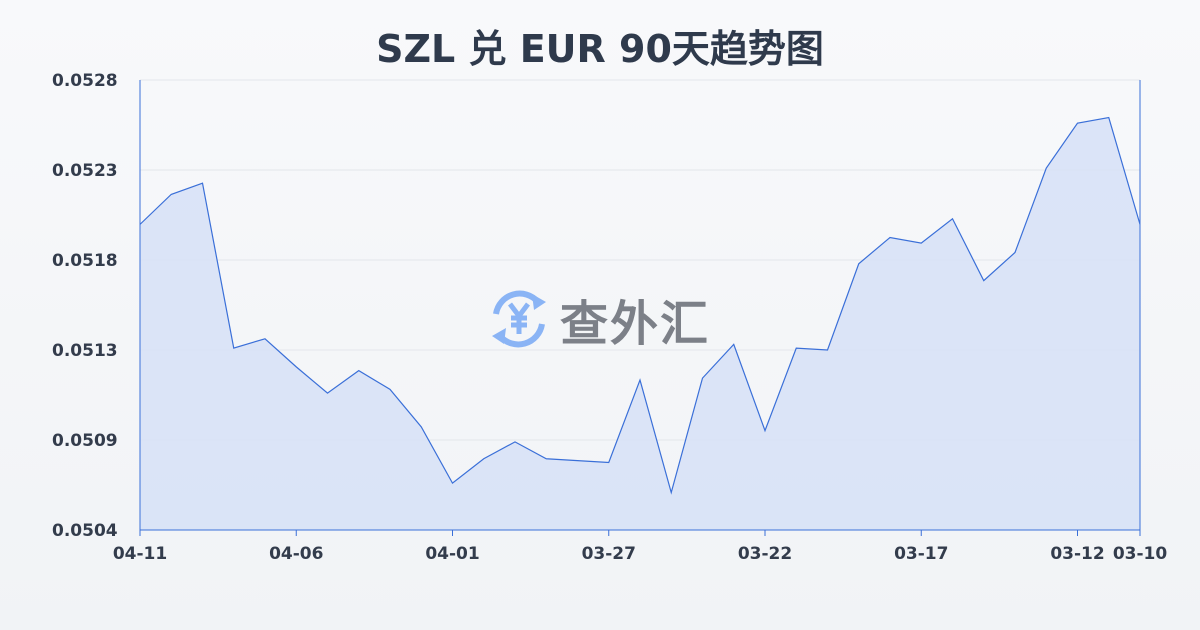  What do you see at coordinates (1140, 554) in the screenshot?
I see `x-tick-label: 03-10` at bounding box center [1140, 554].